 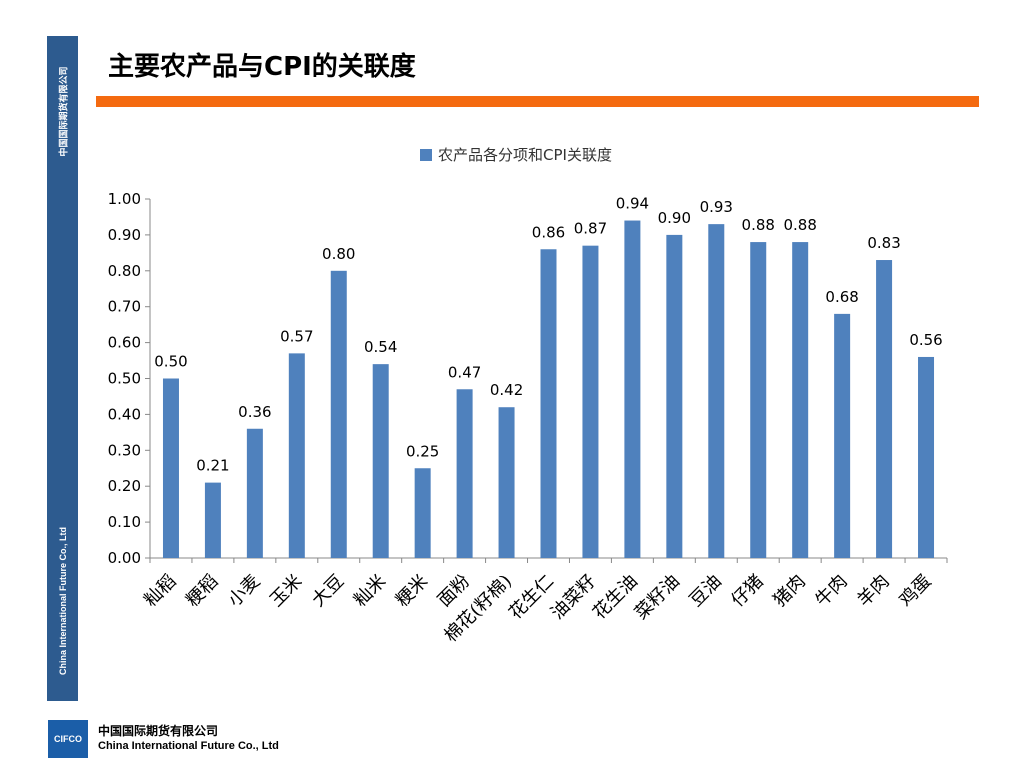 What do you see at coordinates (124, 199) in the screenshot?
I see `y-tick-label: 1.00` at bounding box center [124, 199].